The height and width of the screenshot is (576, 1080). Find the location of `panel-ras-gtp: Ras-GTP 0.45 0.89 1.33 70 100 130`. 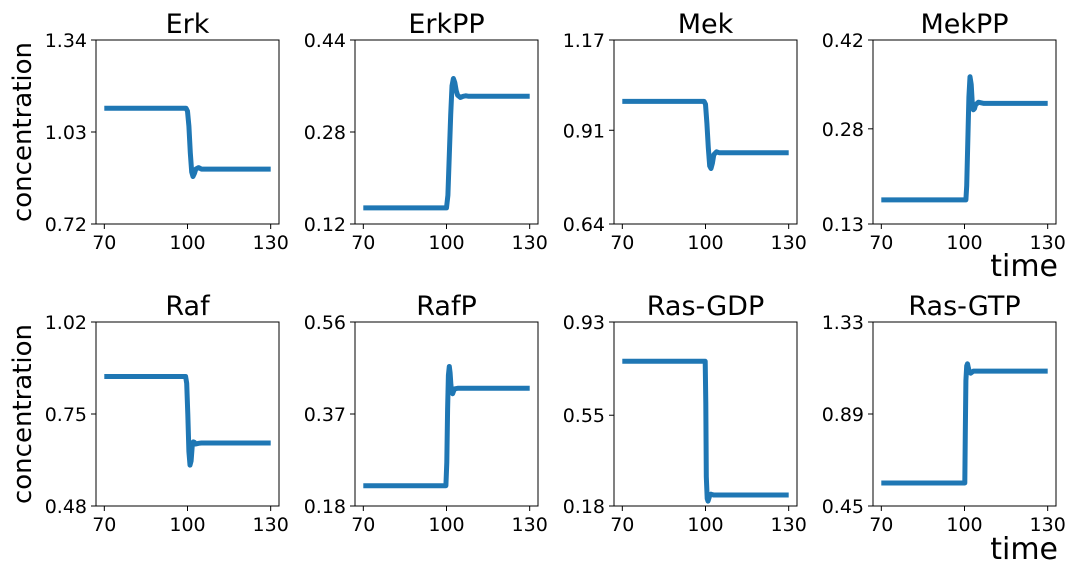

panel-ras-gtp: Ras-GTP 0.45 0.89 1.33 70 100 130 is located at coordinates (944, 413).